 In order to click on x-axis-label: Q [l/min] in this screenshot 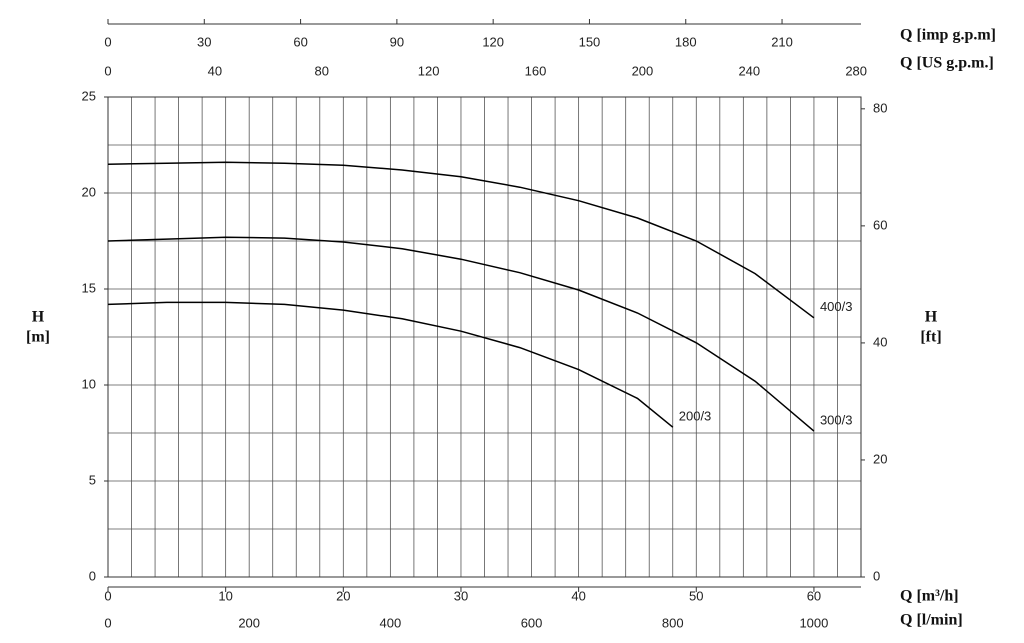, I will do `click(931, 620)`.